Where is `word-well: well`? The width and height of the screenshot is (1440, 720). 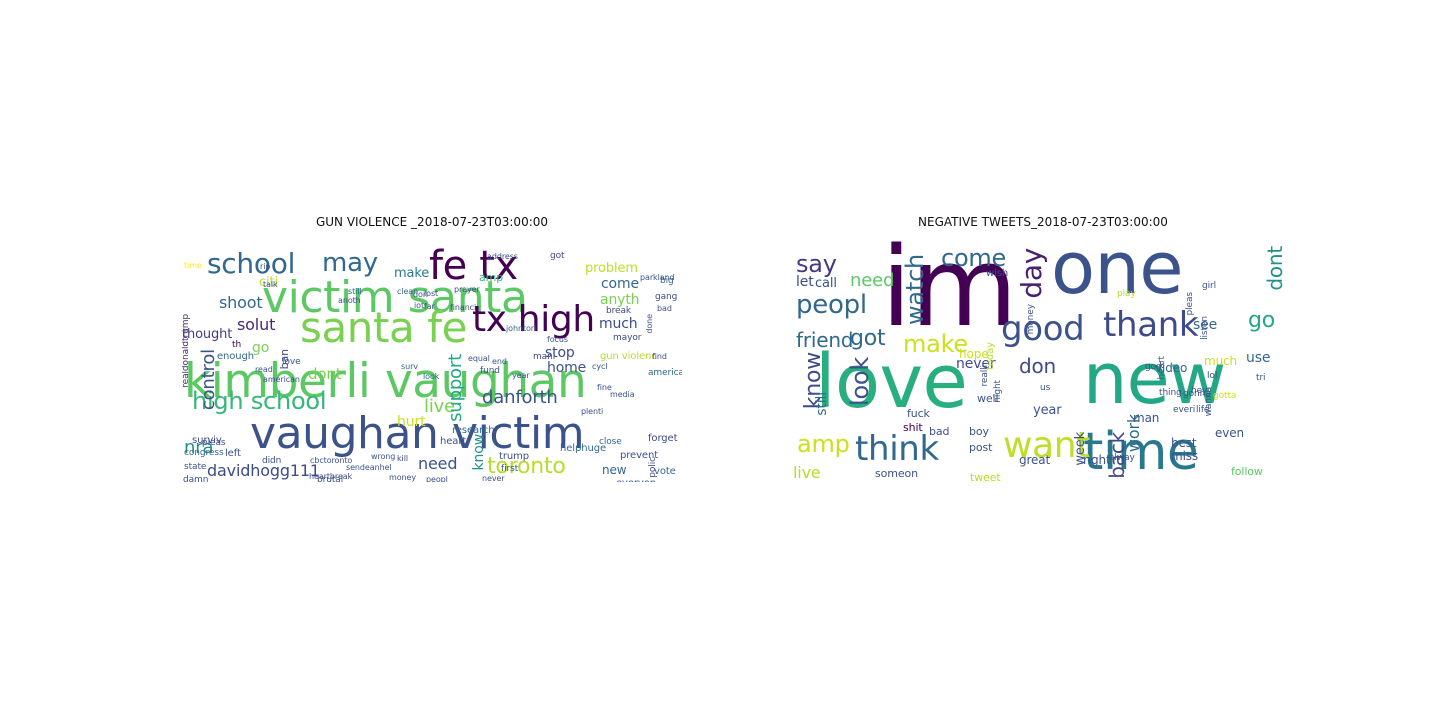 word-well: well is located at coordinates (988, 398).